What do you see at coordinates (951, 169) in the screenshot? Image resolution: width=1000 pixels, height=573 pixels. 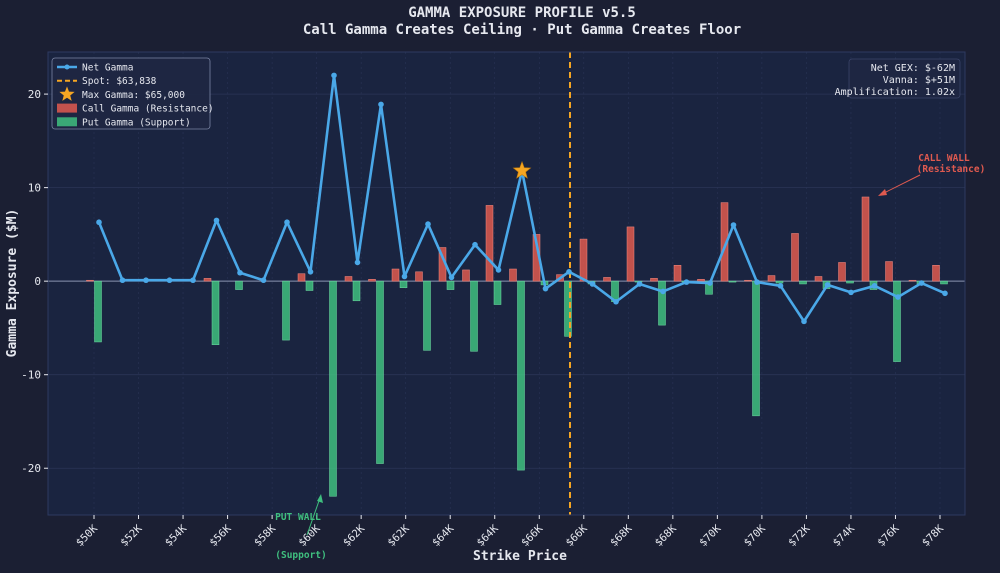 I see `call-wall-sublabel: (Resistance)` at bounding box center [951, 169].